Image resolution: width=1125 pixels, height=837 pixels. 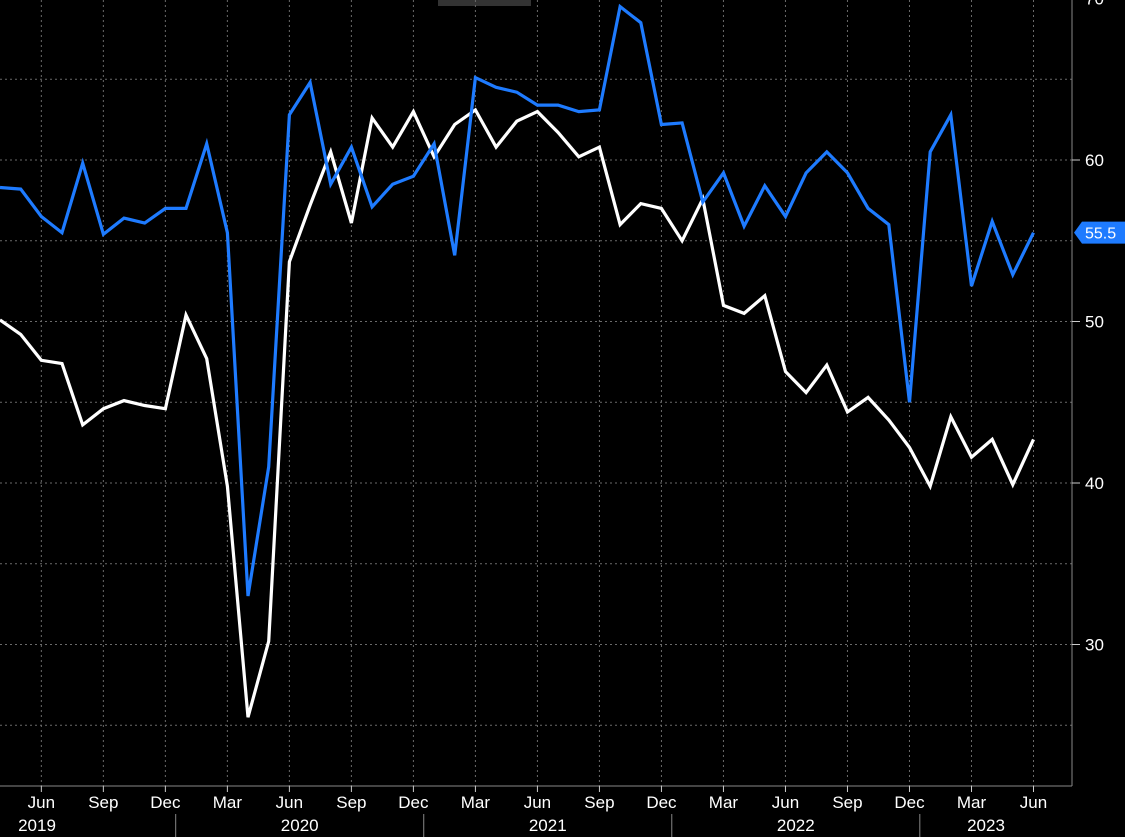 I want to click on y-tick-label: 70, so click(x=1094, y=4).